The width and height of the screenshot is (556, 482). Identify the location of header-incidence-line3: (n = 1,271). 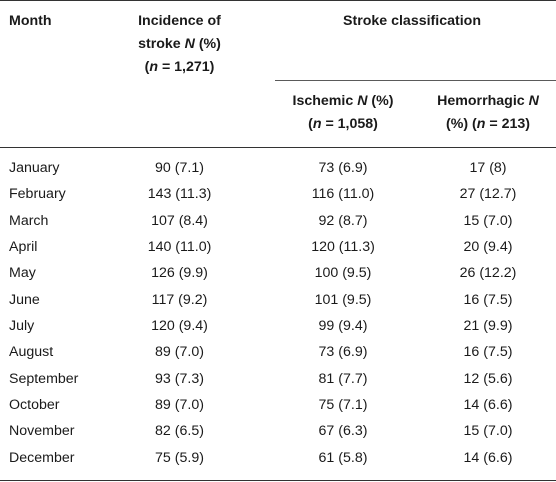
(179, 67).